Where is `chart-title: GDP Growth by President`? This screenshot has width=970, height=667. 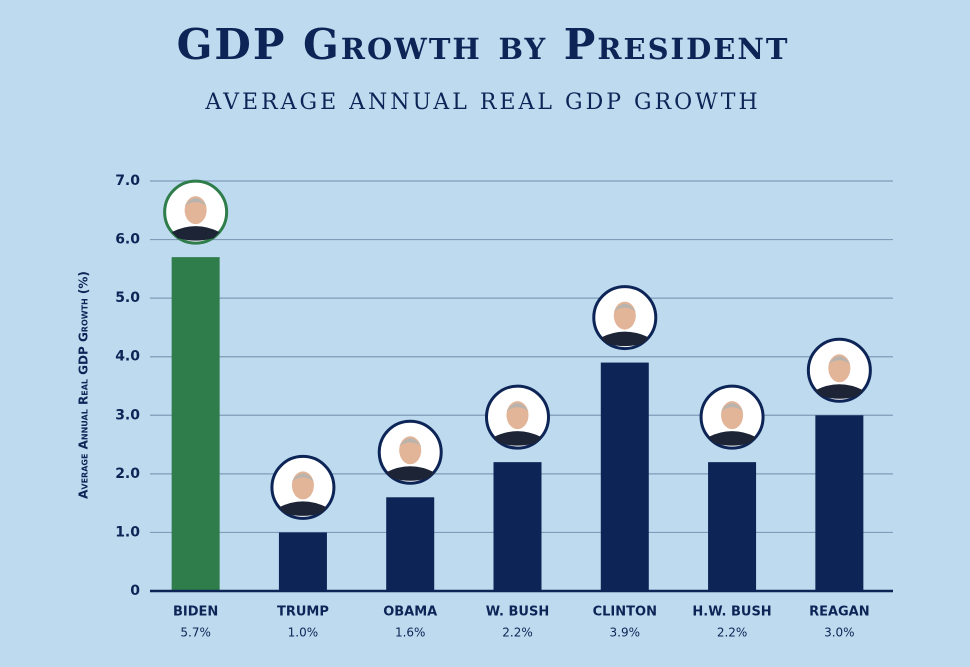 chart-title: GDP Growth by President is located at coordinates (483, 44).